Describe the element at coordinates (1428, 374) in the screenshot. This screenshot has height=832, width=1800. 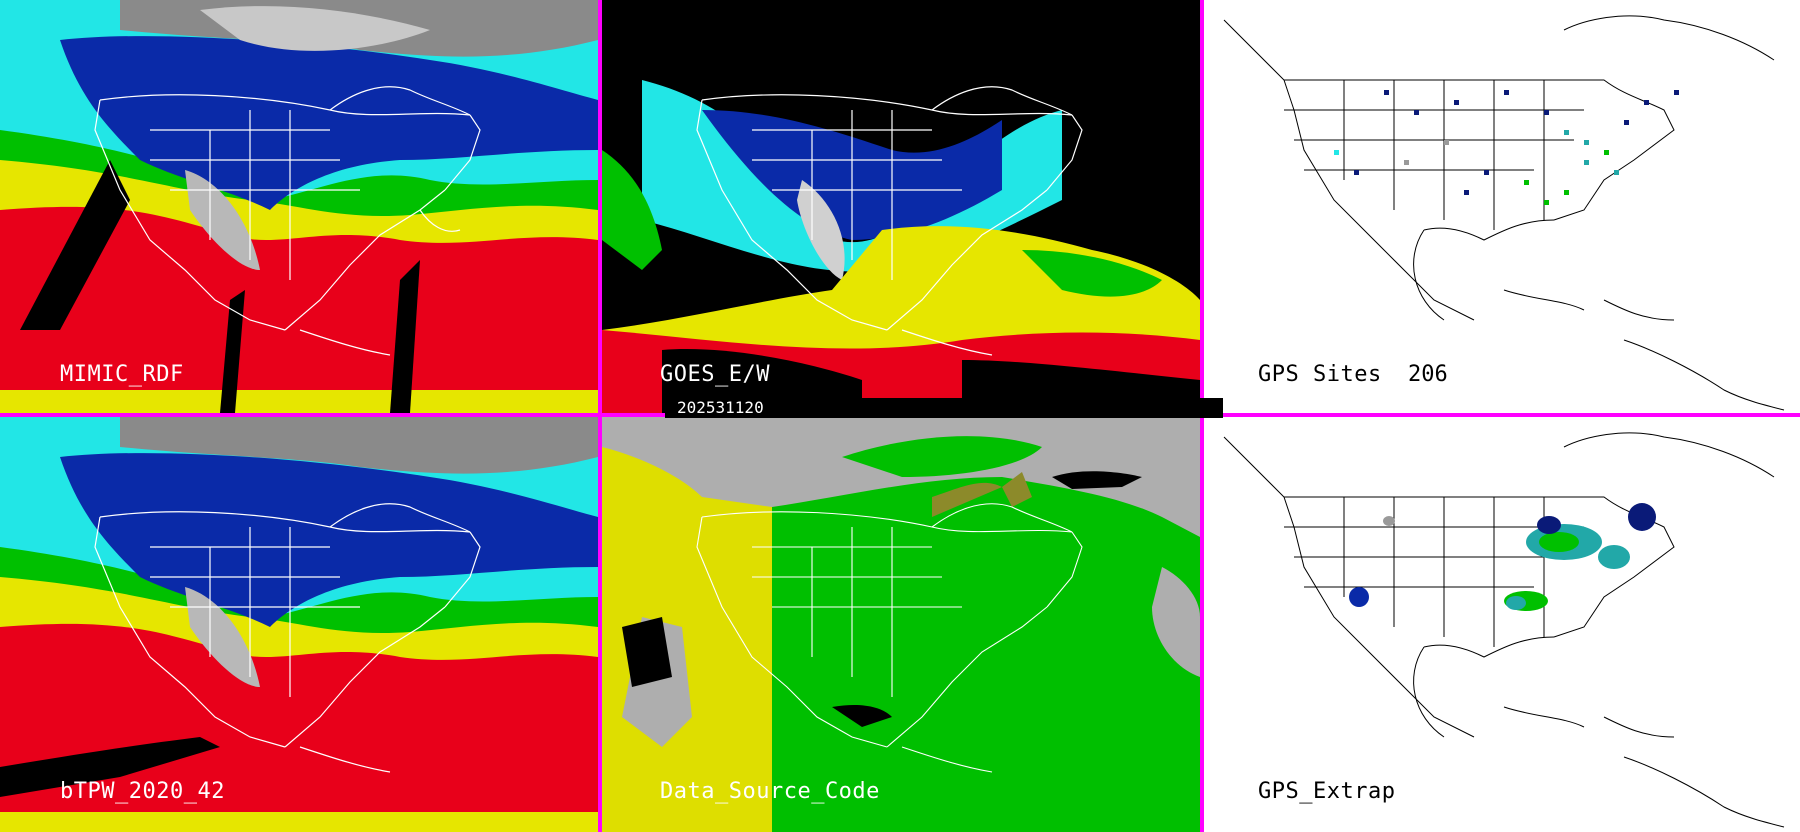
I see `gps-sites-count: 206` at that location.